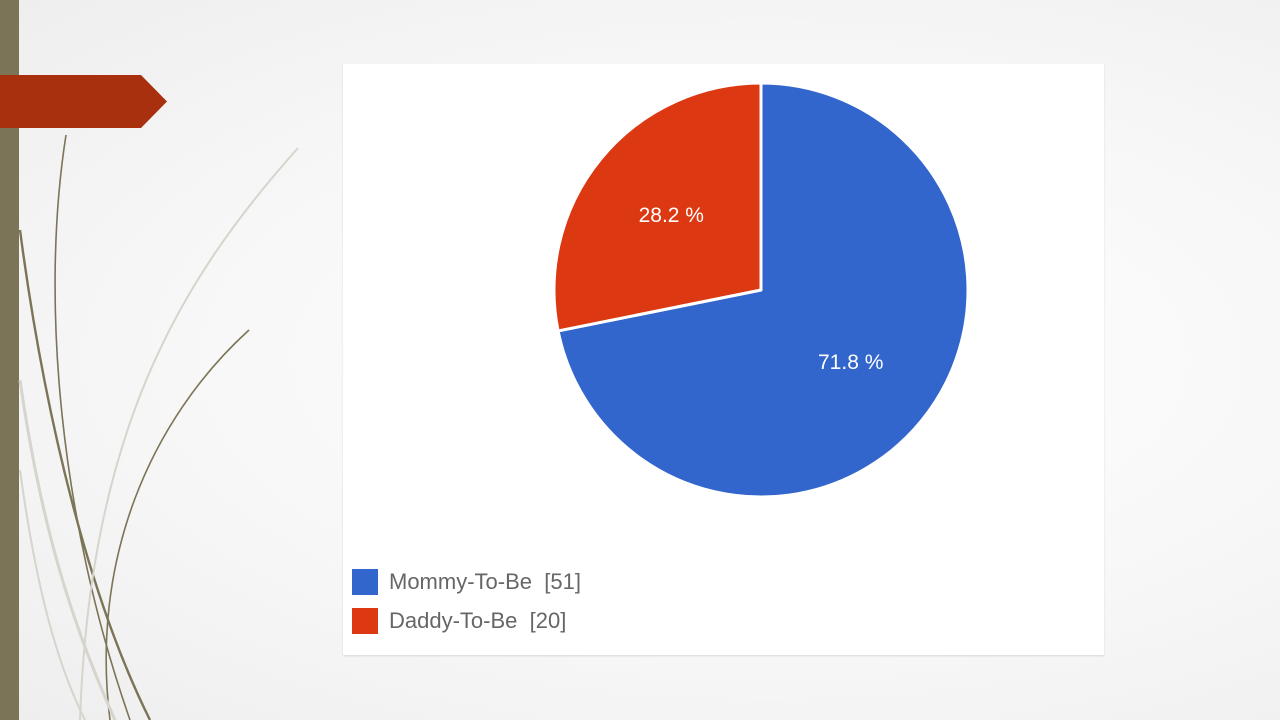 The height and width of the screenshot is (720, 1280). Describe the element at coordinates (671, 215) in the screenshot. I see `pie-slice-percent-label: 28.2 %` at that location.